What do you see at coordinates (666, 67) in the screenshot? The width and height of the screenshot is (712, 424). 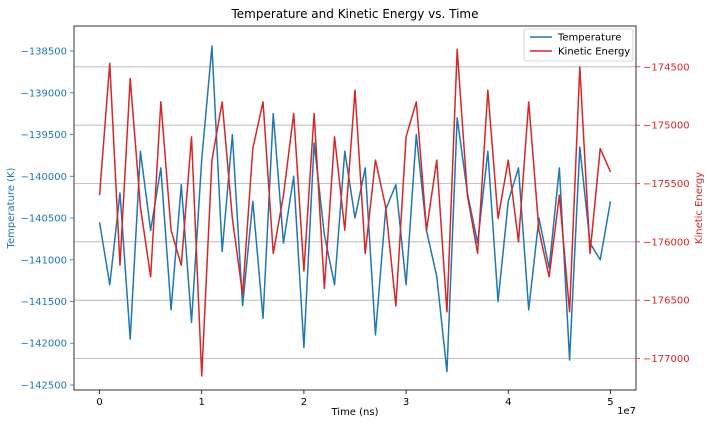 I see `right-y-tick-label: −174500` at bounding box center [666, 67].